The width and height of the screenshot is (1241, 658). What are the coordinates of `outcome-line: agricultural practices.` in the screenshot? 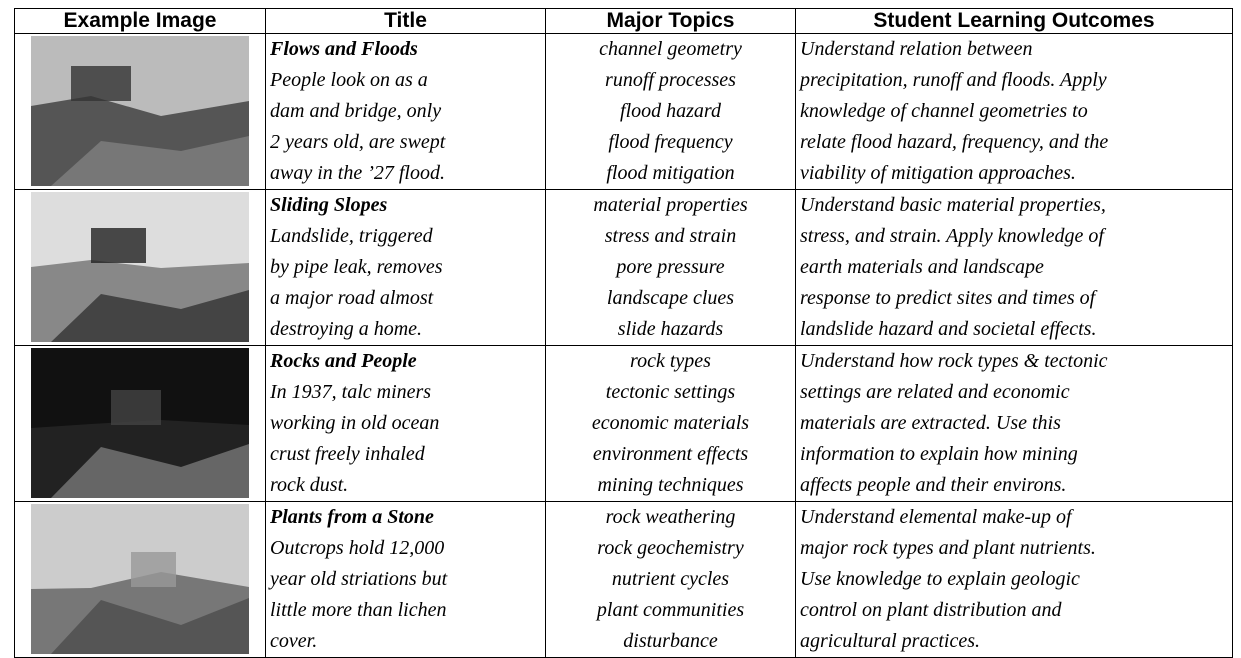 It's located at (890, 641).